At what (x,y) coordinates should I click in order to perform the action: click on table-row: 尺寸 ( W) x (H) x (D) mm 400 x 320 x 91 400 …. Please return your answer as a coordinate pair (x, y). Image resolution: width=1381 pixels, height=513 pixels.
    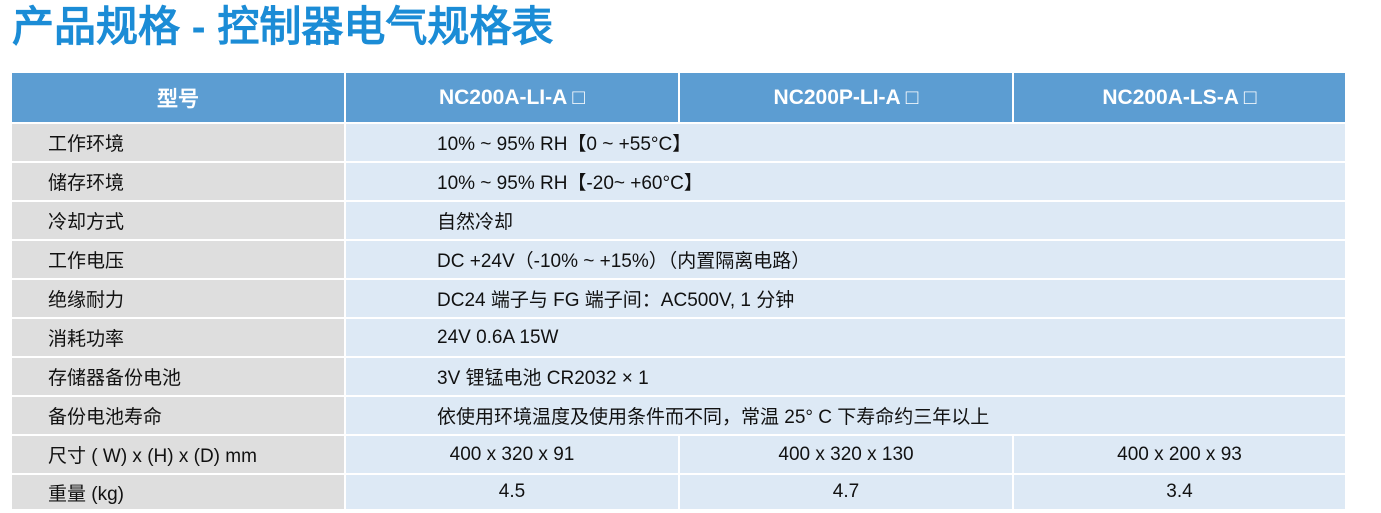
    Looking at the image, I should click on (679, 454).